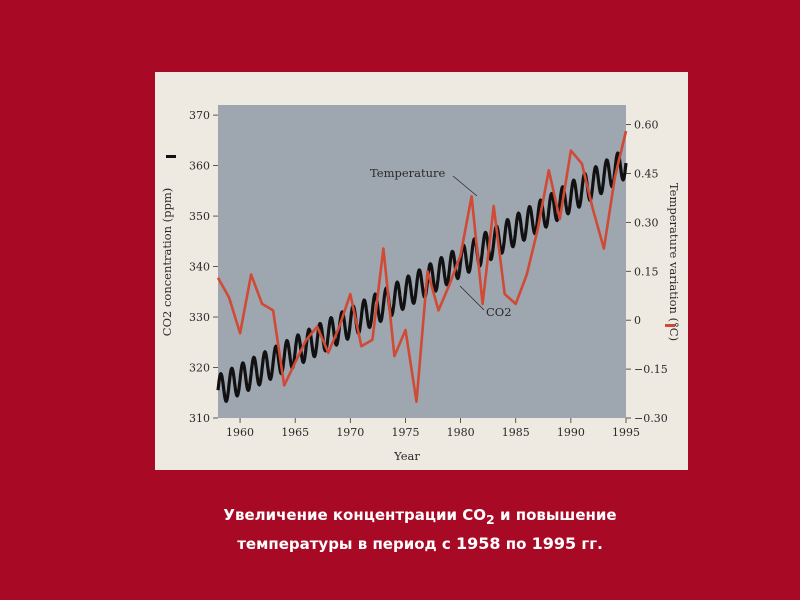  I want to click on y-left-tick-label: 320, so click(199, 368).